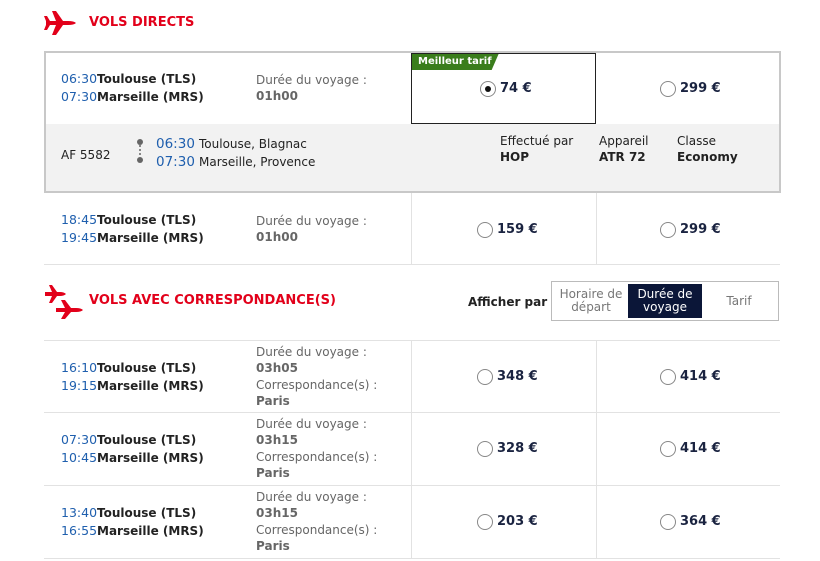  I want to click on sort-option: Durée de voyage, so click(665, 301).